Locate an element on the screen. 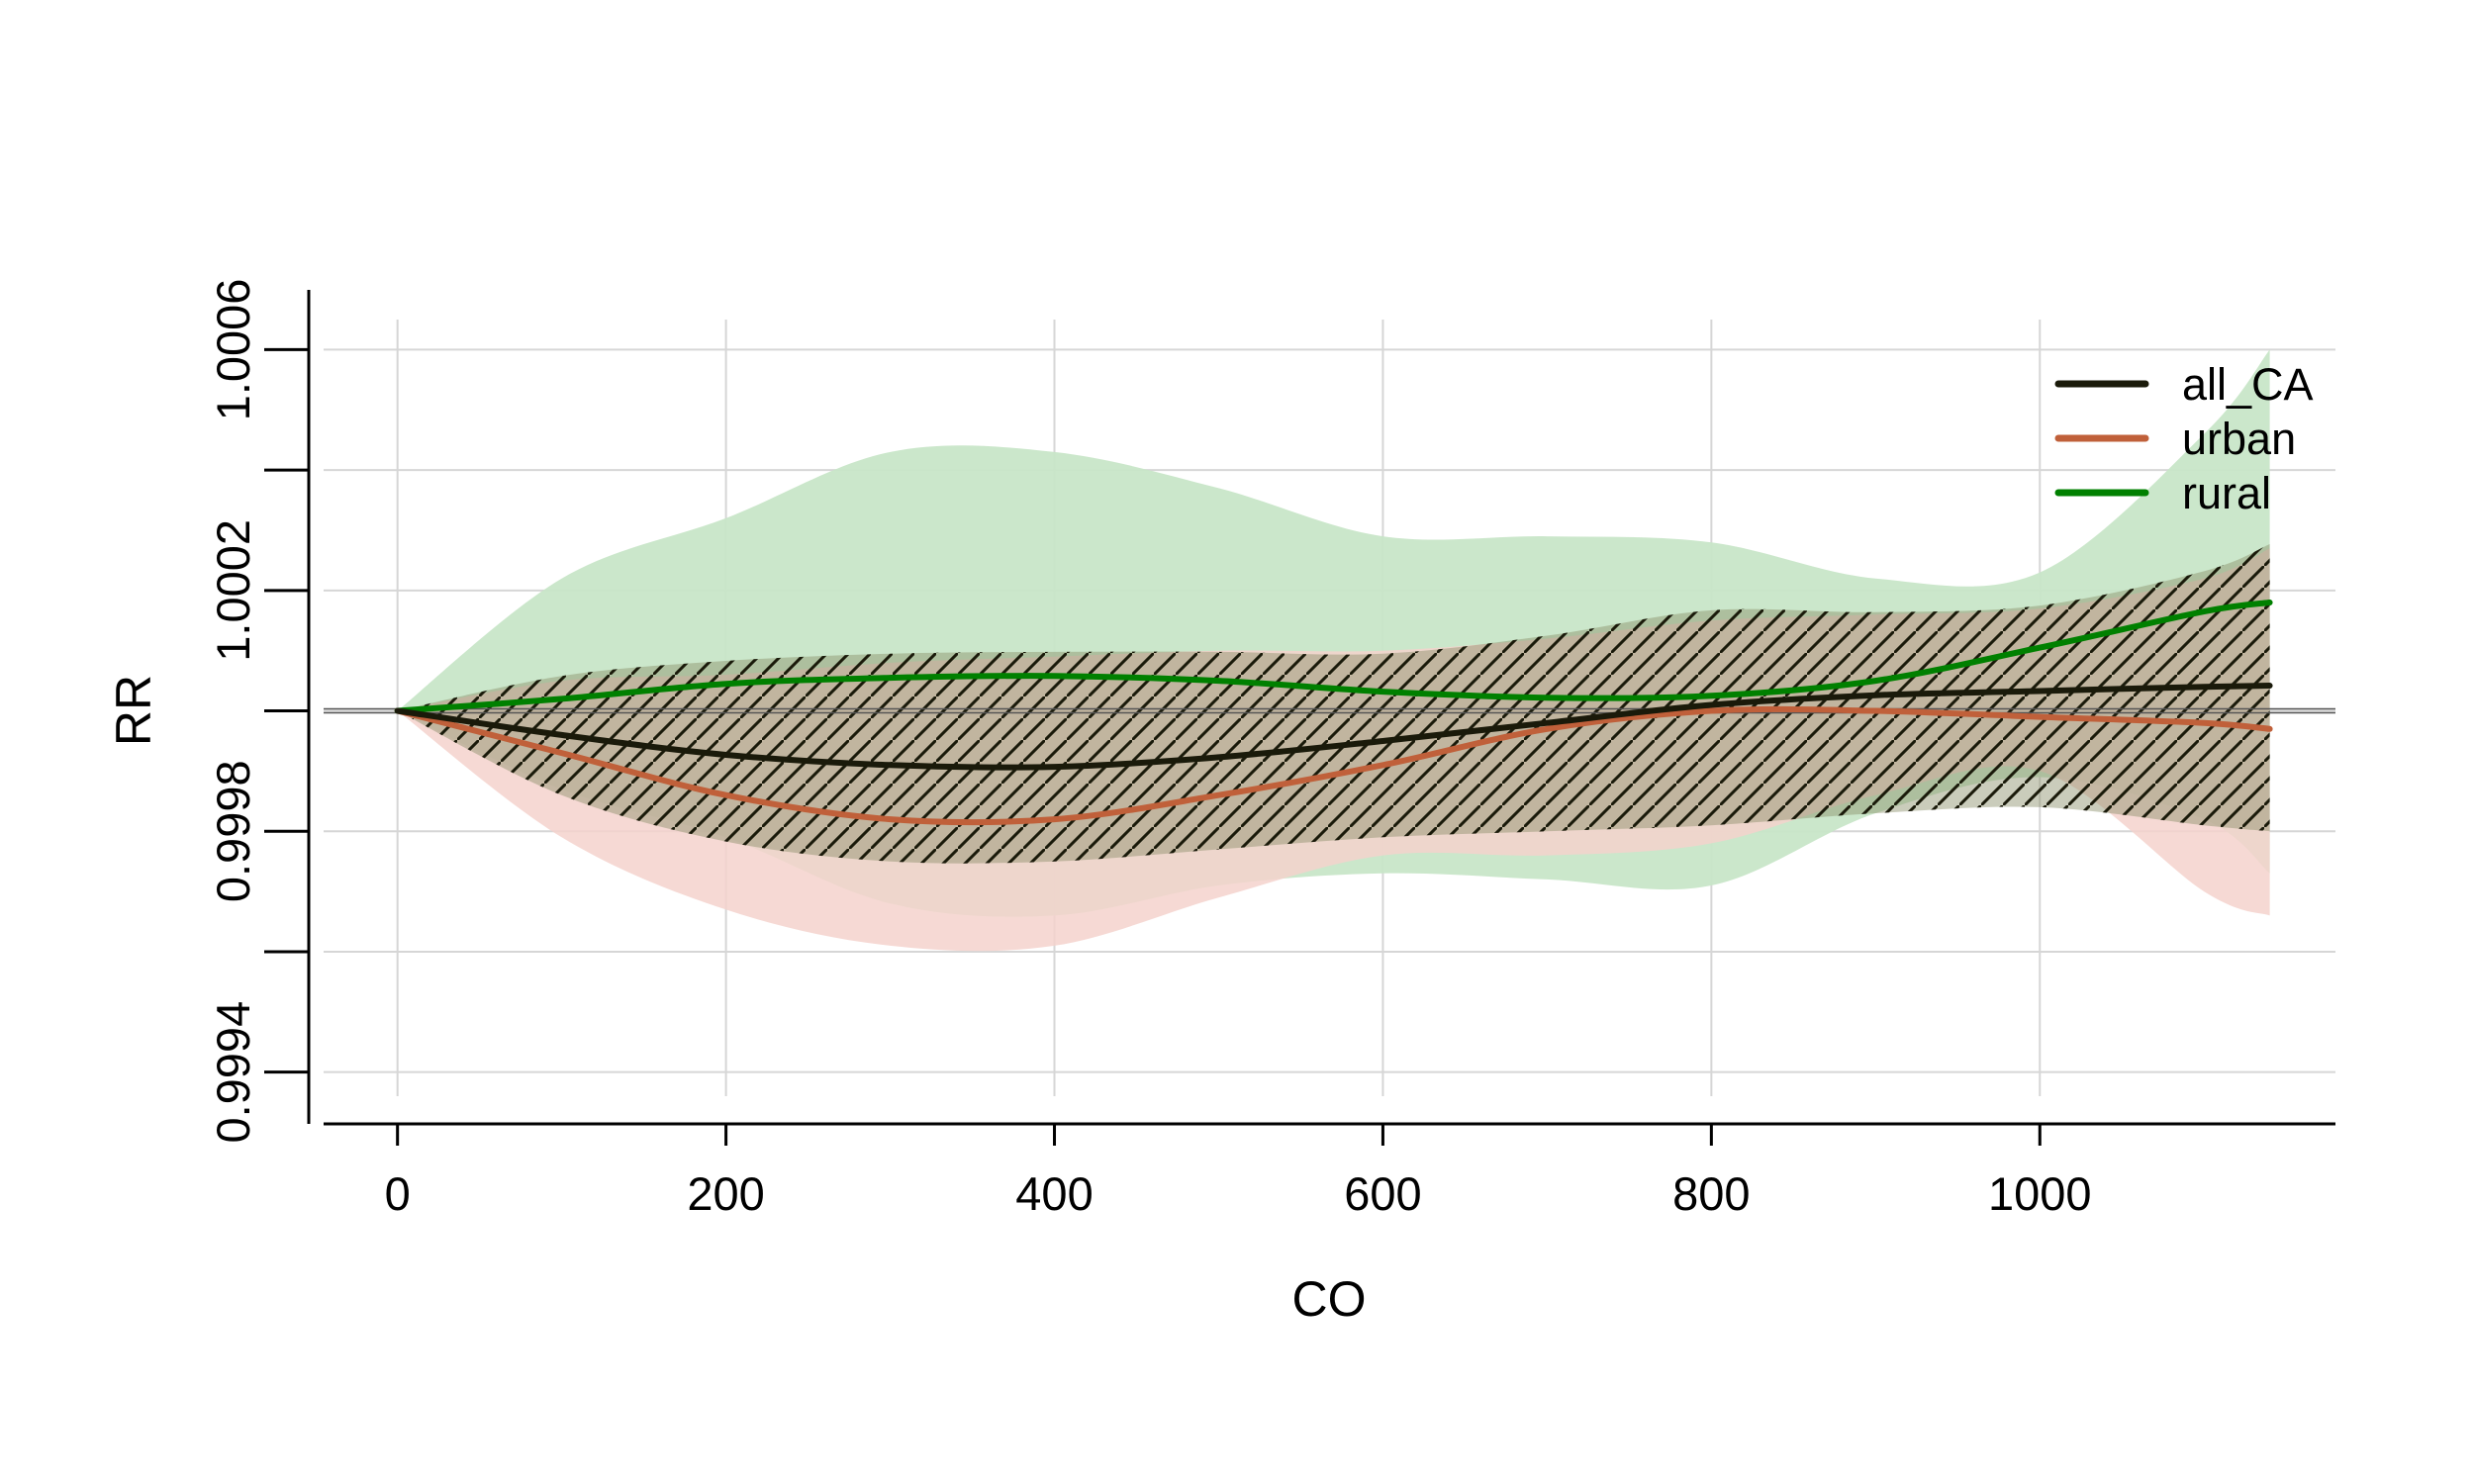 Image resolution: width=2474 pixels, height=1484 pixels. legend-label-all-ca: all_CA is located at coordinates (2248, 384).